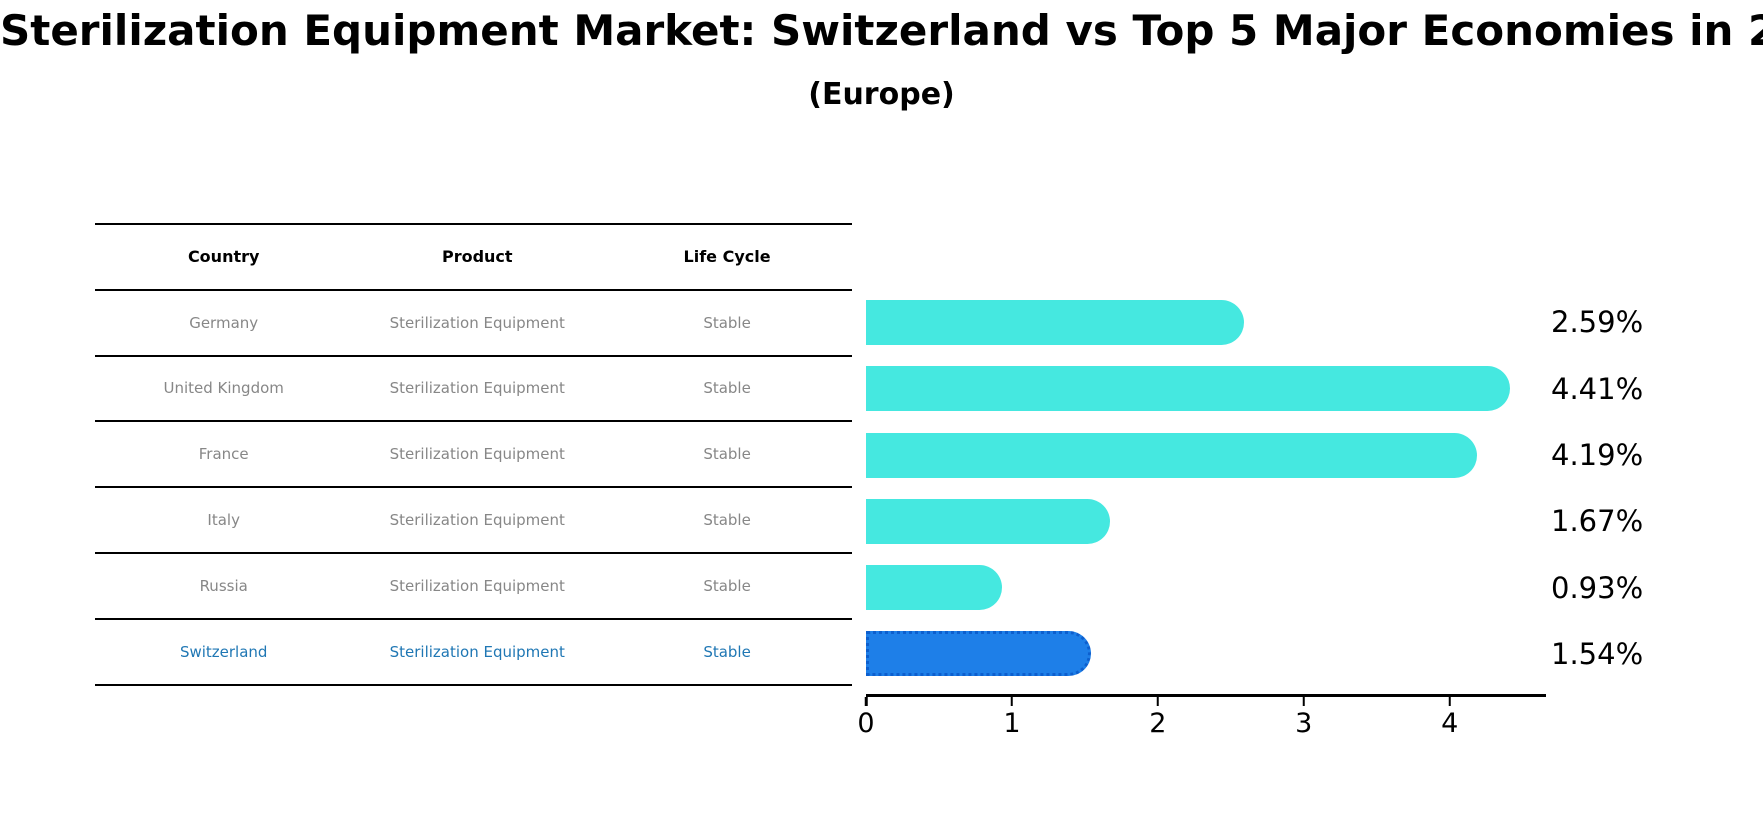  Describe the element at coordinates (224, 322) in the screenshot. I see `cell-country: Germany` at that location.